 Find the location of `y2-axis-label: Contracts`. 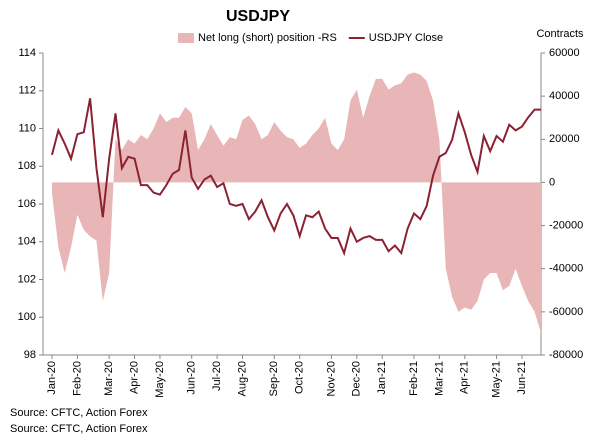

y2-axis-label: Contracts is located at coordinates (560, 34).